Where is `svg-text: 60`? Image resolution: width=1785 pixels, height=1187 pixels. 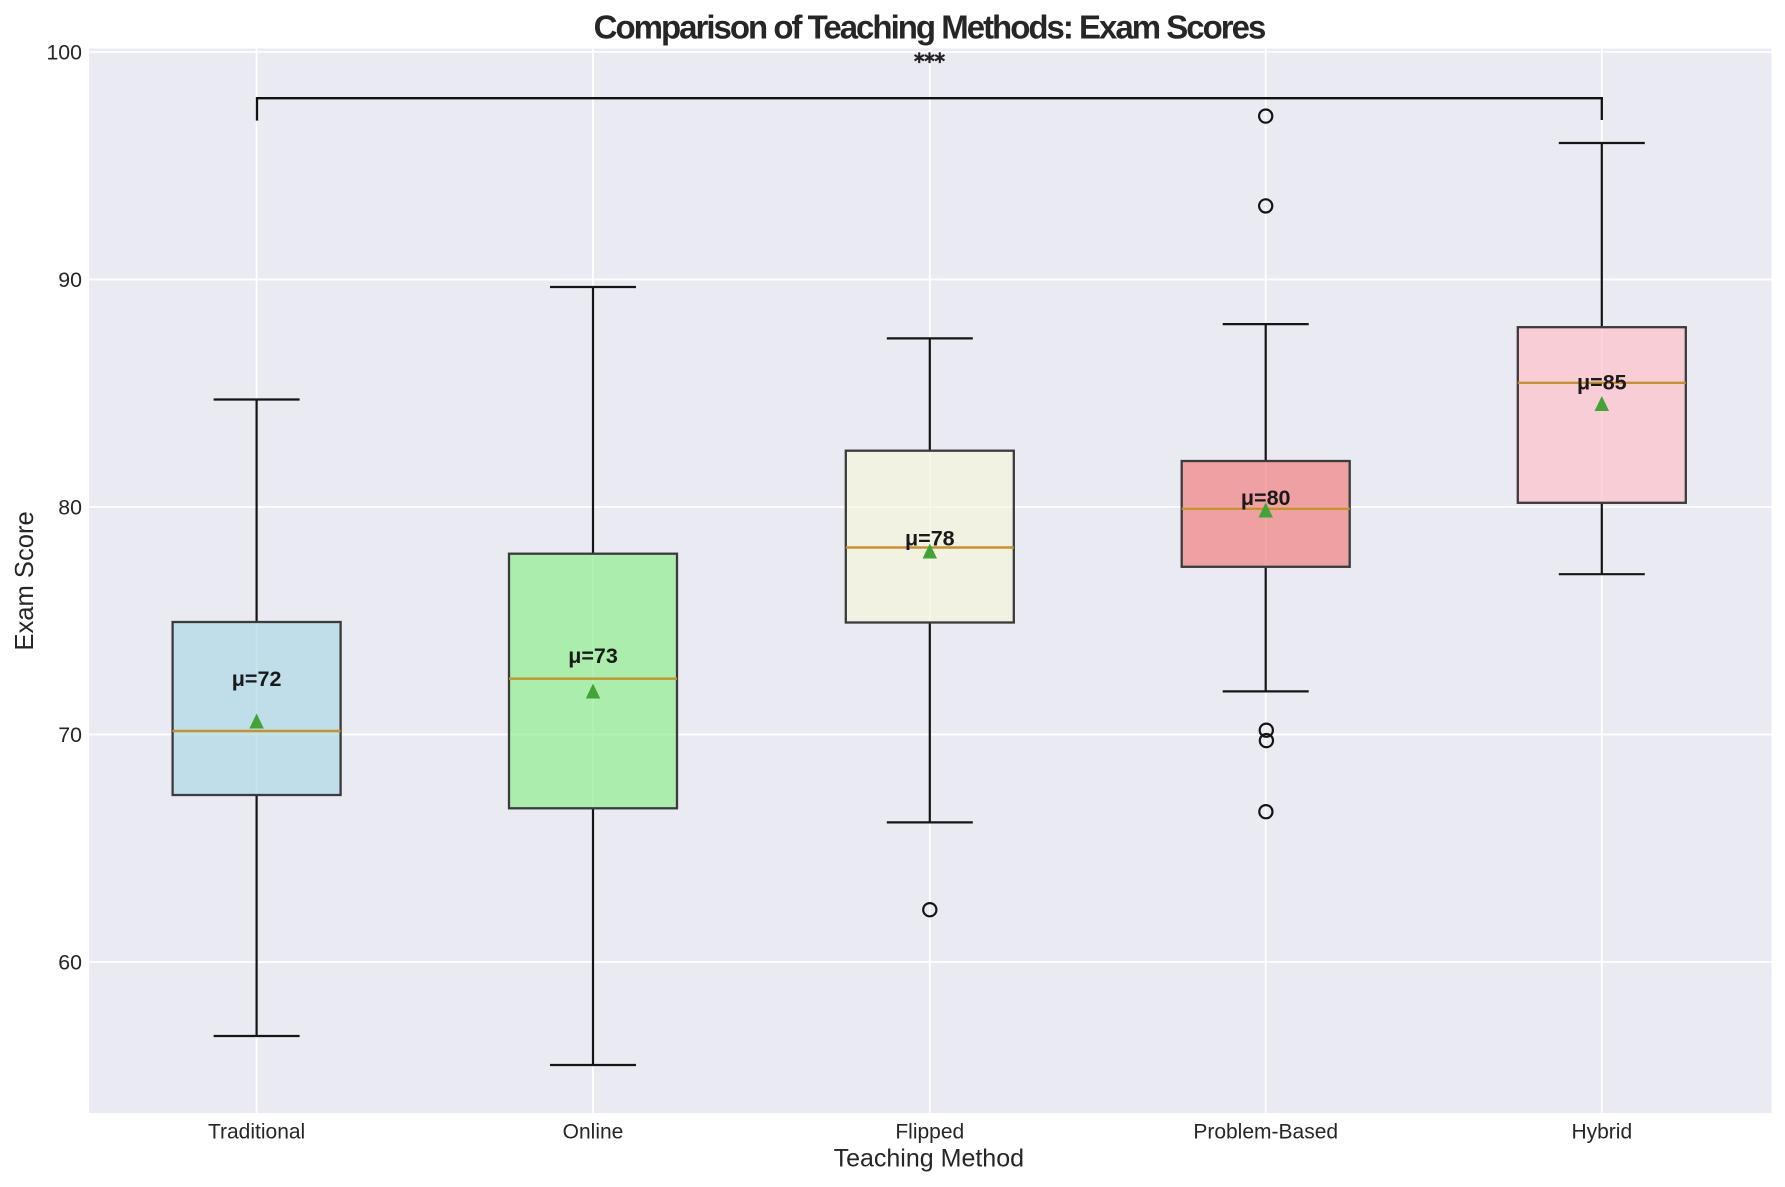 svg-text: 60 is located at coordinates (70, 963).